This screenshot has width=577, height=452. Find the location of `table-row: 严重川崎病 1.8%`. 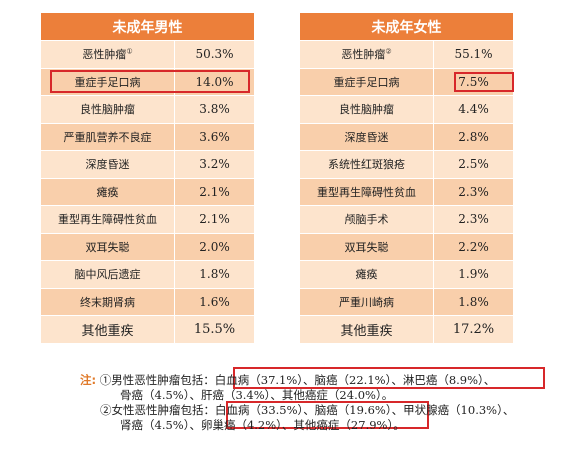

table-row: 严重川崎病 1.8% is located at coordinates (406, 301).